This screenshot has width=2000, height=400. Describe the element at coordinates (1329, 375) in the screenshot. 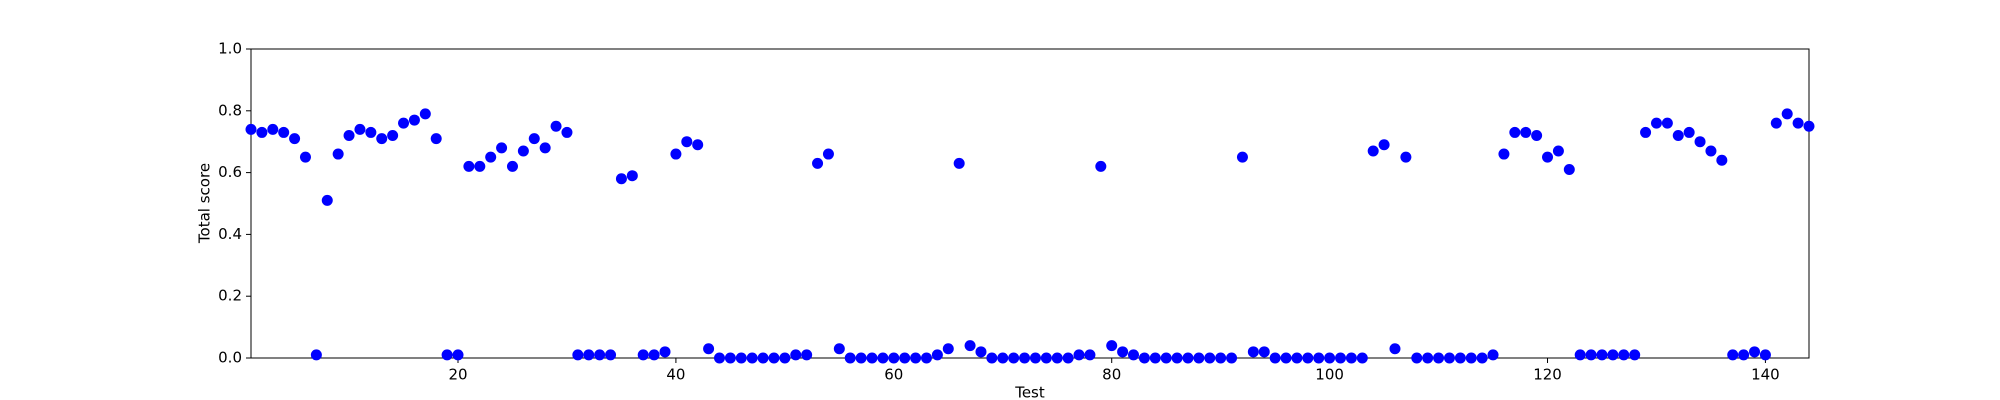

I see `x-tick-label: 100` at that location.